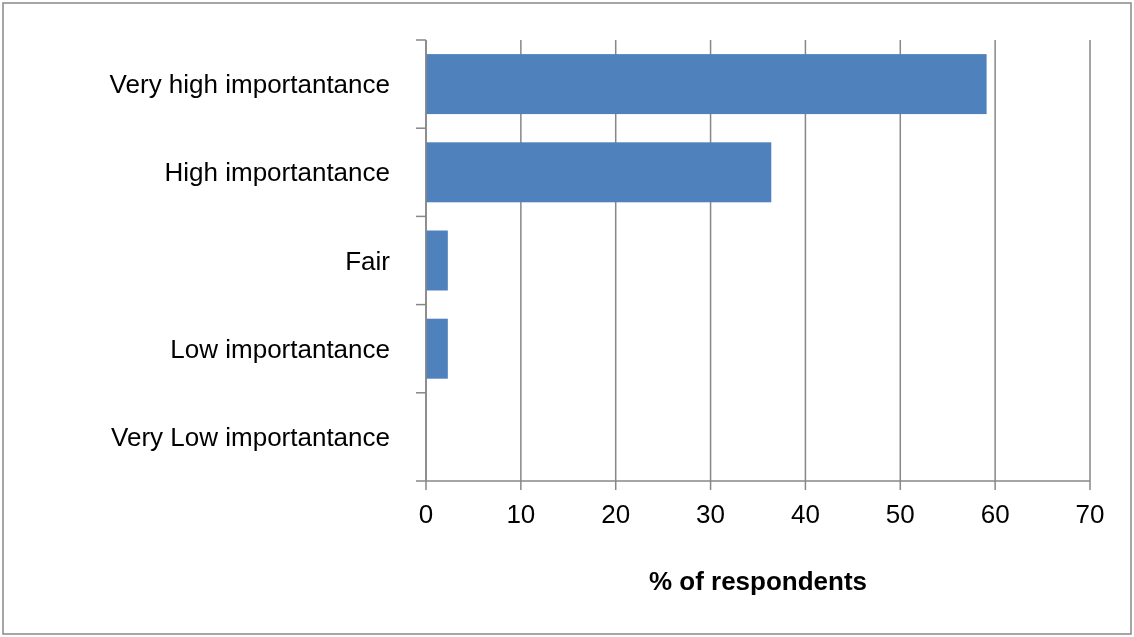 The height and width of the screenshot is (637, 1134). I want to click on x-axis-title: % of respondents, so click(758, 581).